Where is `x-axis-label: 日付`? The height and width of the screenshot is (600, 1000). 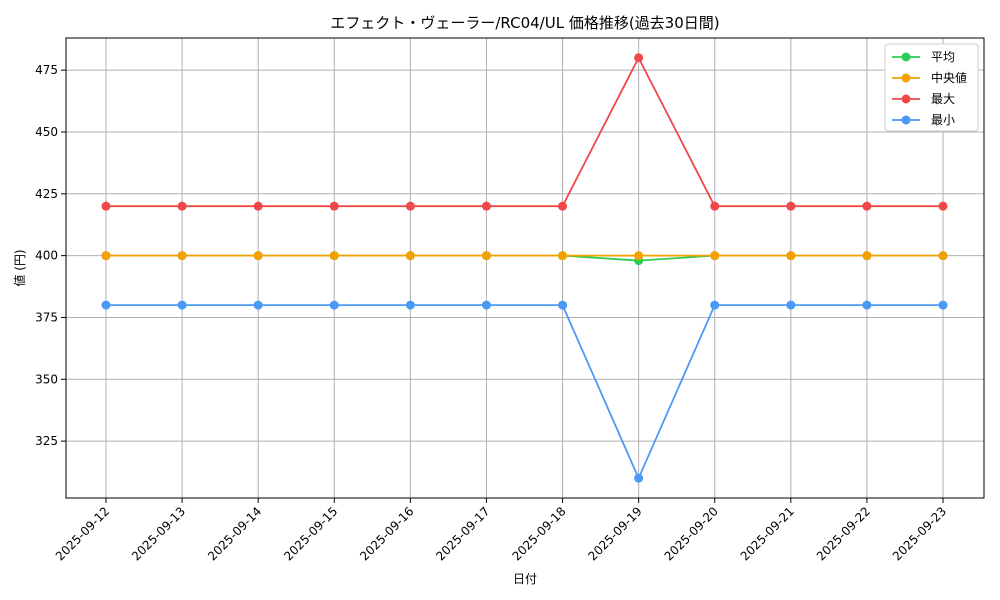 x-axis-label: 日付 is located at coordinates (525, 579).